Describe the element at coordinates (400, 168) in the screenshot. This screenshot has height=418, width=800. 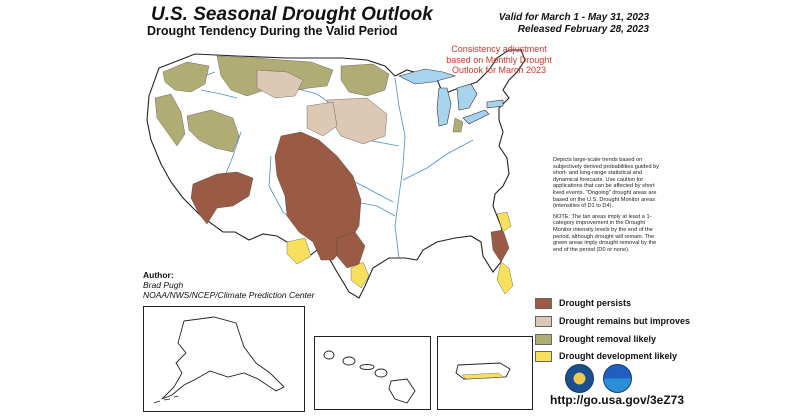
I see `mississippi-river` at that location.